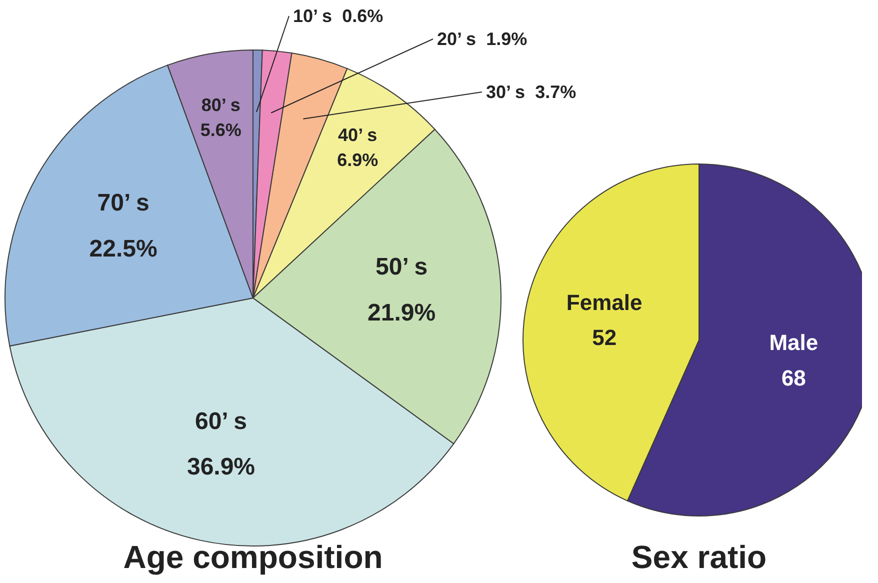 The image size is (878, 583). I want to click on slice-label: 70’ s, so click(123, 203).